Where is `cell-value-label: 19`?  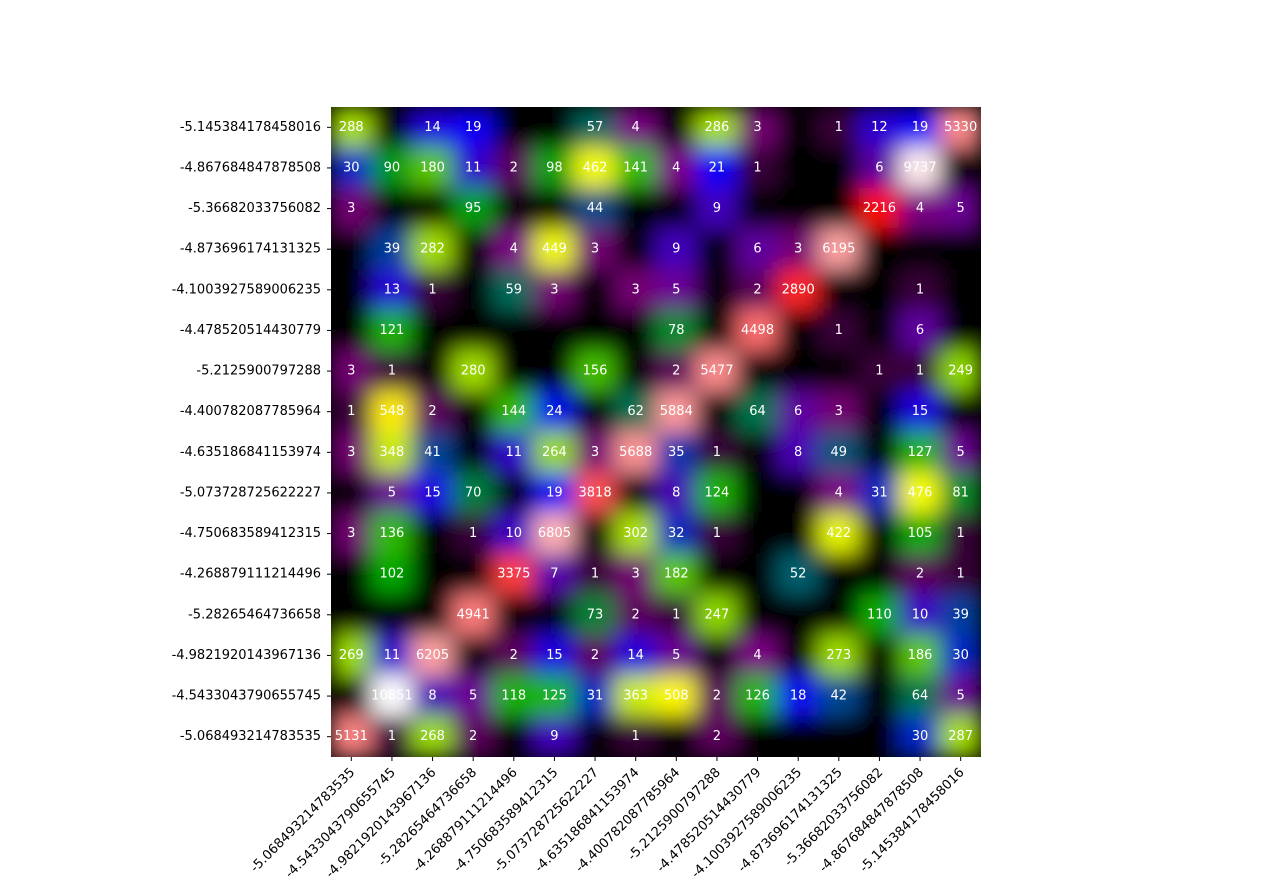 cell-value-label: 19 is located at coordinates (473, 127).